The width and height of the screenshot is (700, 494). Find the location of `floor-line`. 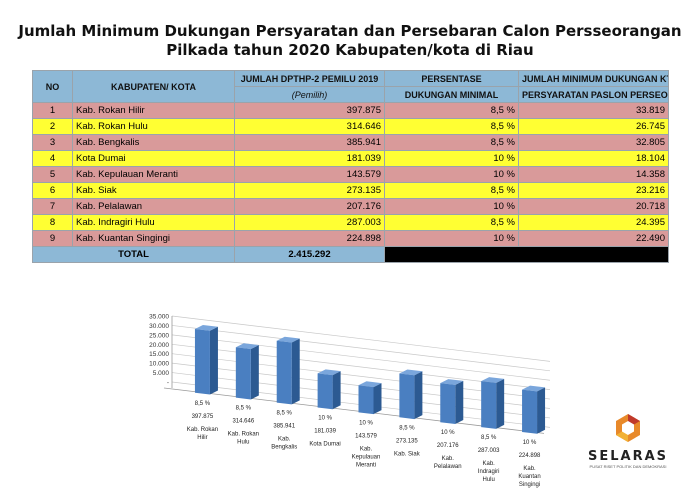

floor-line is located at coordinates (354, 410).